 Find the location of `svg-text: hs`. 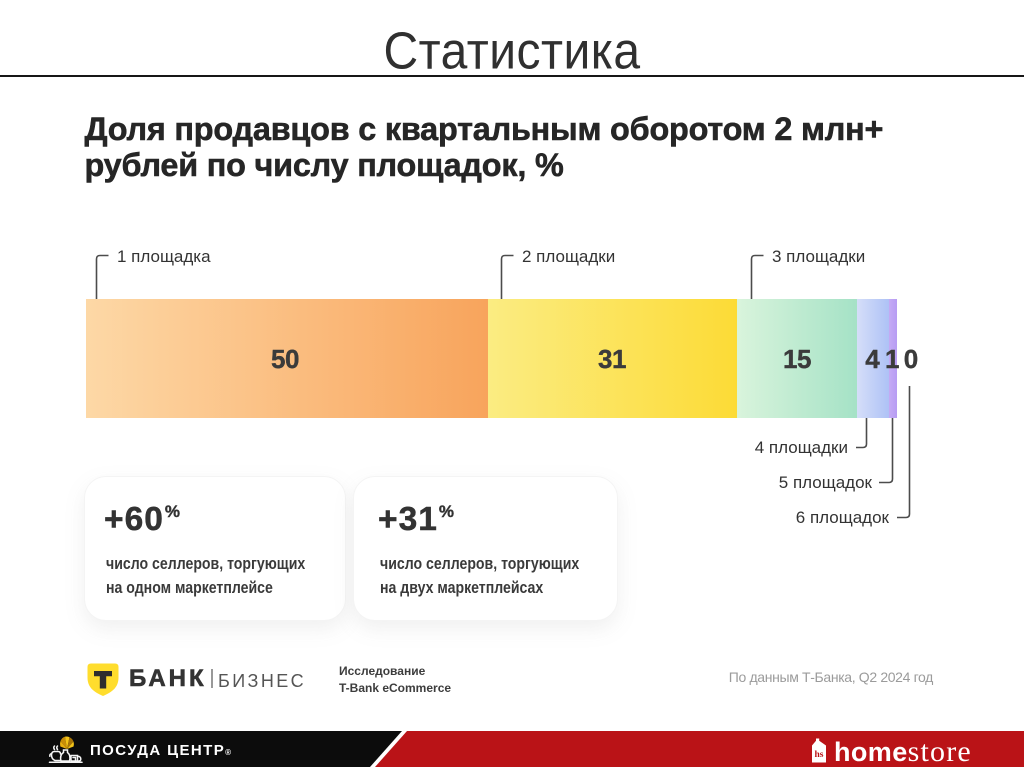

svg-text: hs is located at coordinates (819, 755).